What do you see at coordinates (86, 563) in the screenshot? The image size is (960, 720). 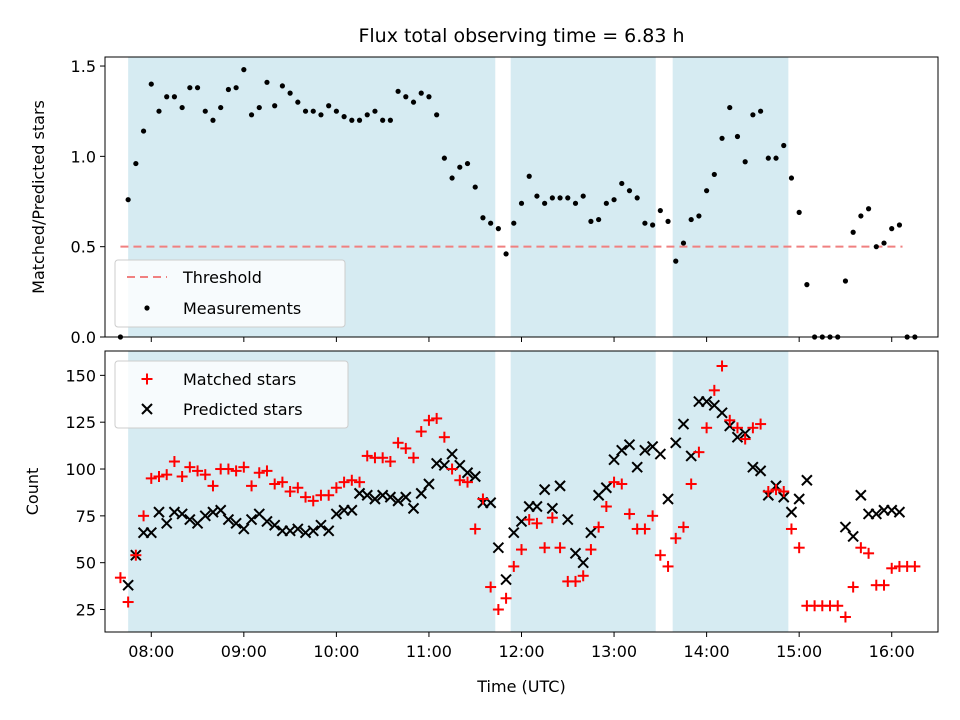 I see `y-tick-label: 50` at bounding box center [86, 563].